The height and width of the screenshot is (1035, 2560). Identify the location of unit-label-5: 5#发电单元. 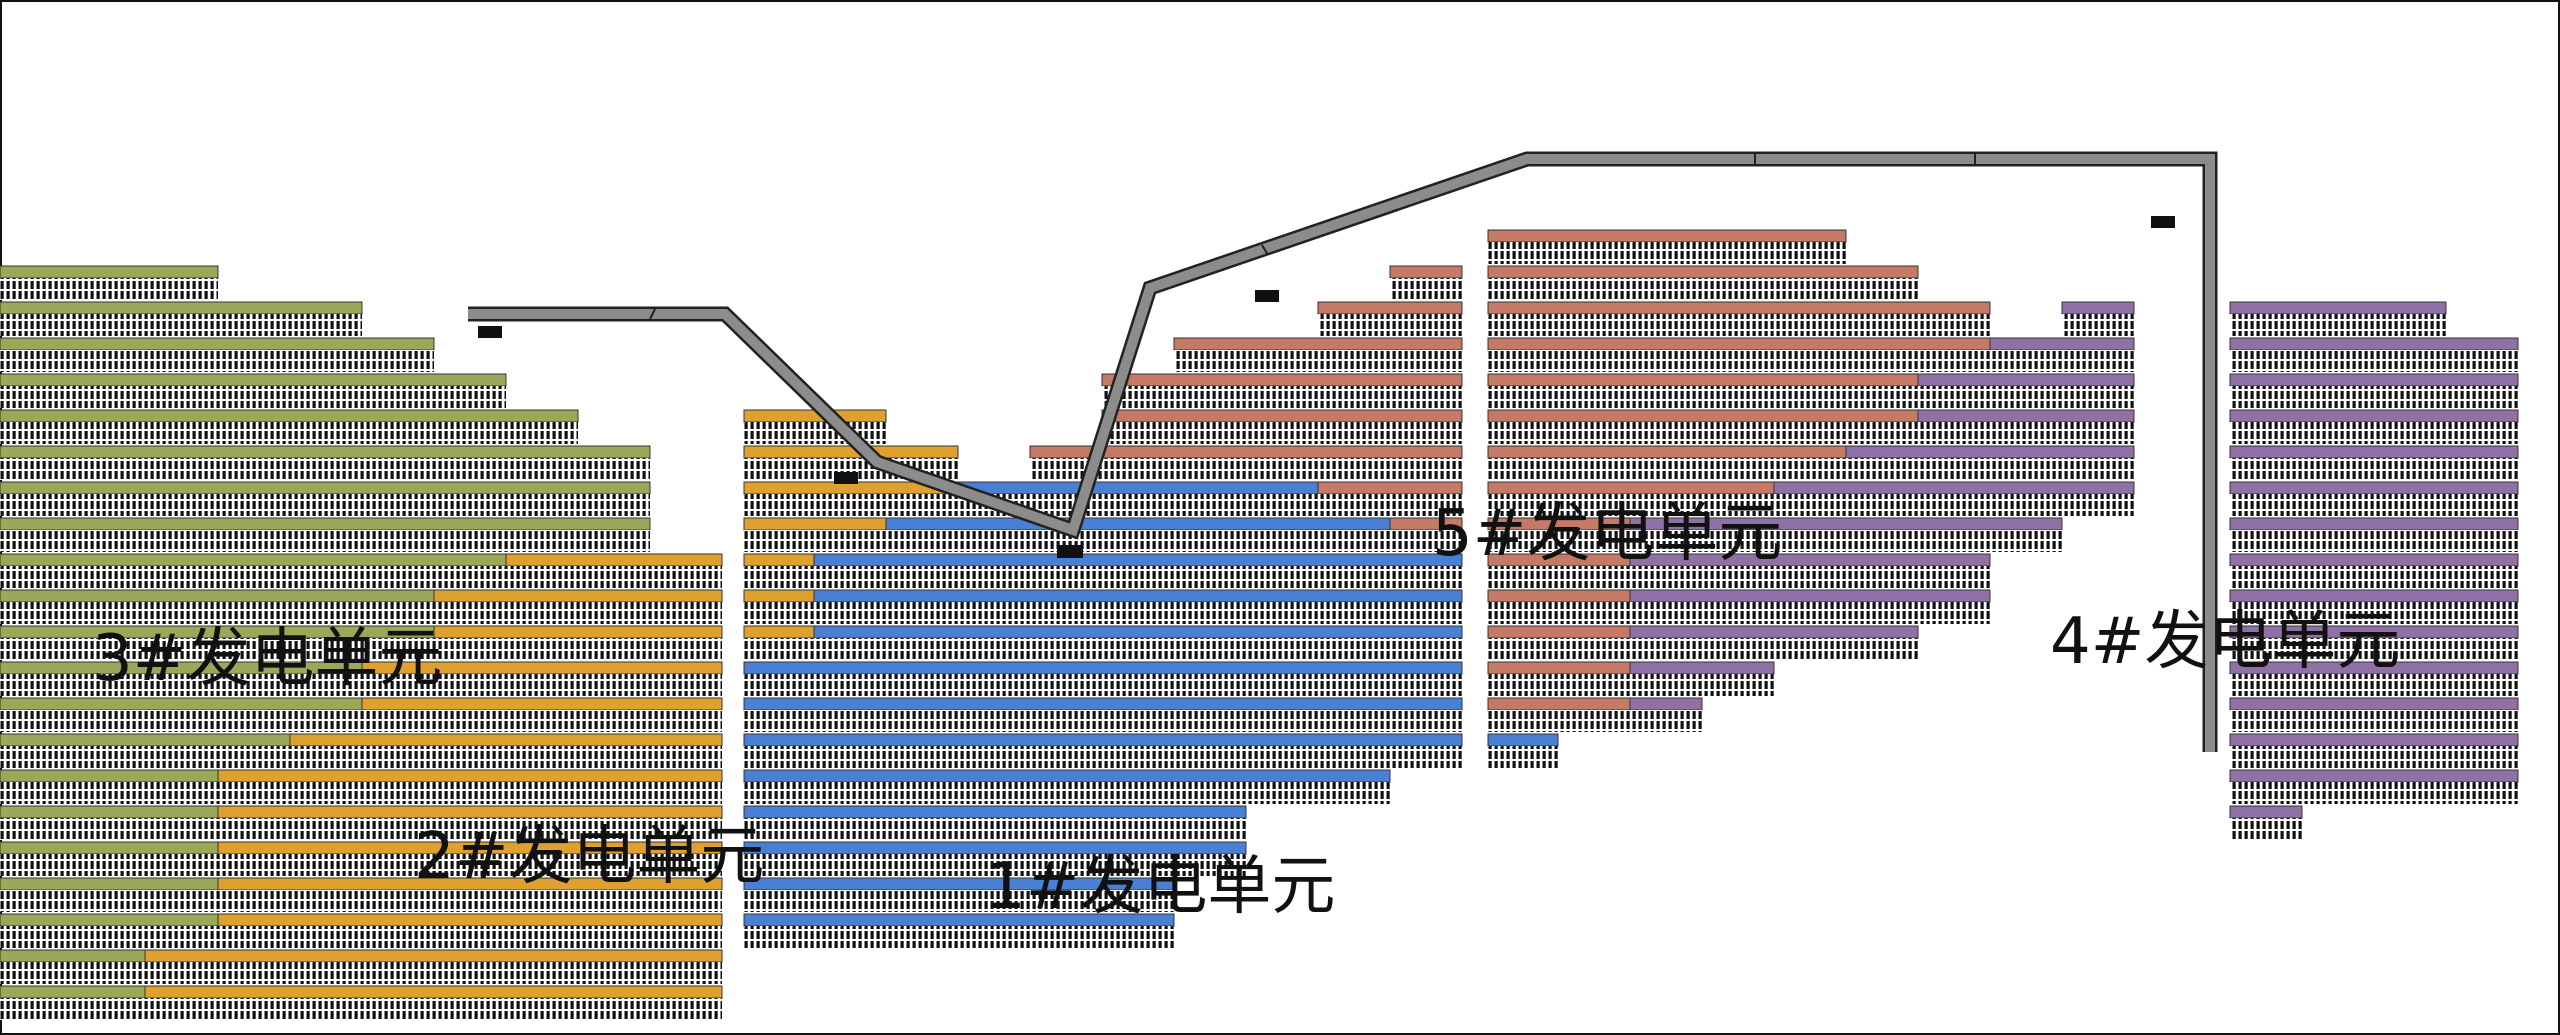
(1607, 534).